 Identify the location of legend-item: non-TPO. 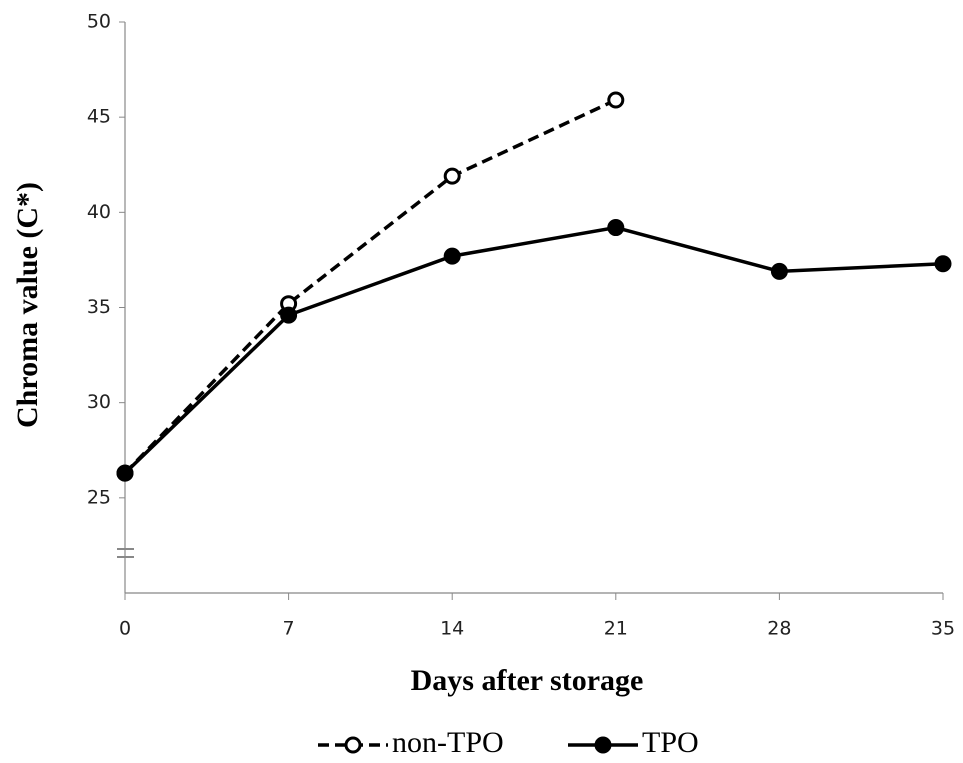
(411, 742).